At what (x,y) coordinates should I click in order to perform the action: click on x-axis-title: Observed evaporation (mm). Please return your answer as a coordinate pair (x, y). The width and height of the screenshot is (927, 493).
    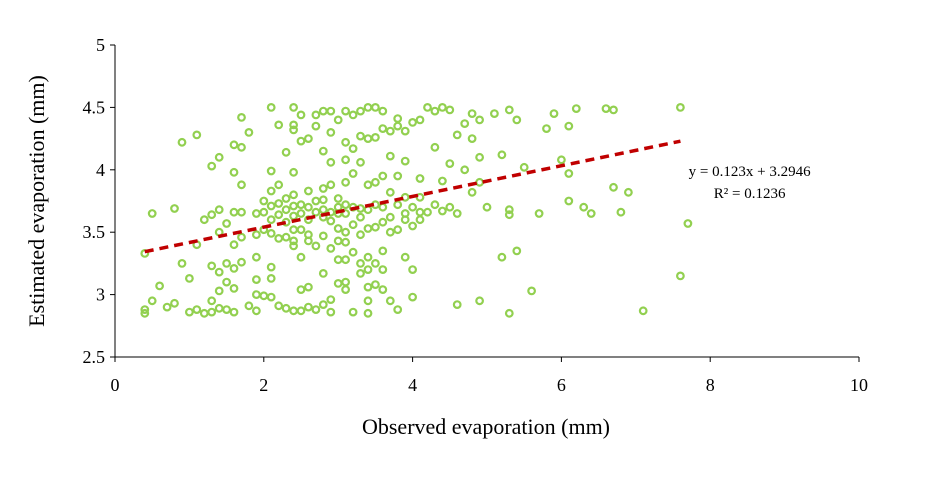
    Looking at the image, I should click on (486, 426).